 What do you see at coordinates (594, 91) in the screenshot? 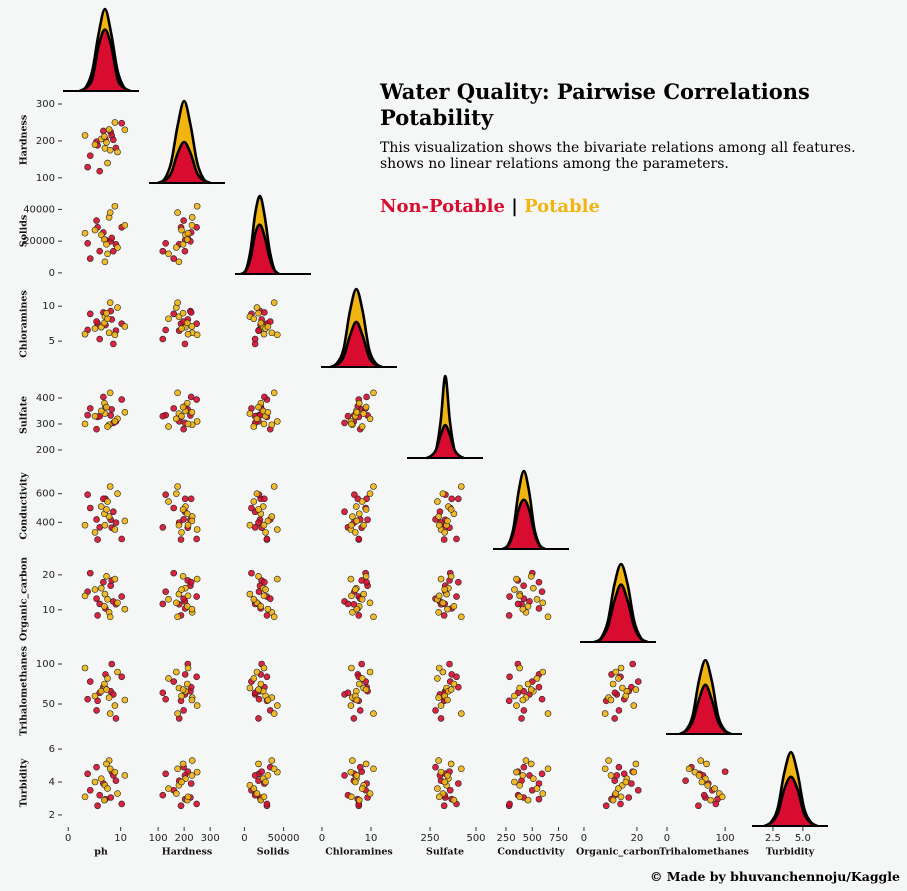
I see `chart-title: Water Quality: Pairwise Correlations` at bounding box center [594, 91].